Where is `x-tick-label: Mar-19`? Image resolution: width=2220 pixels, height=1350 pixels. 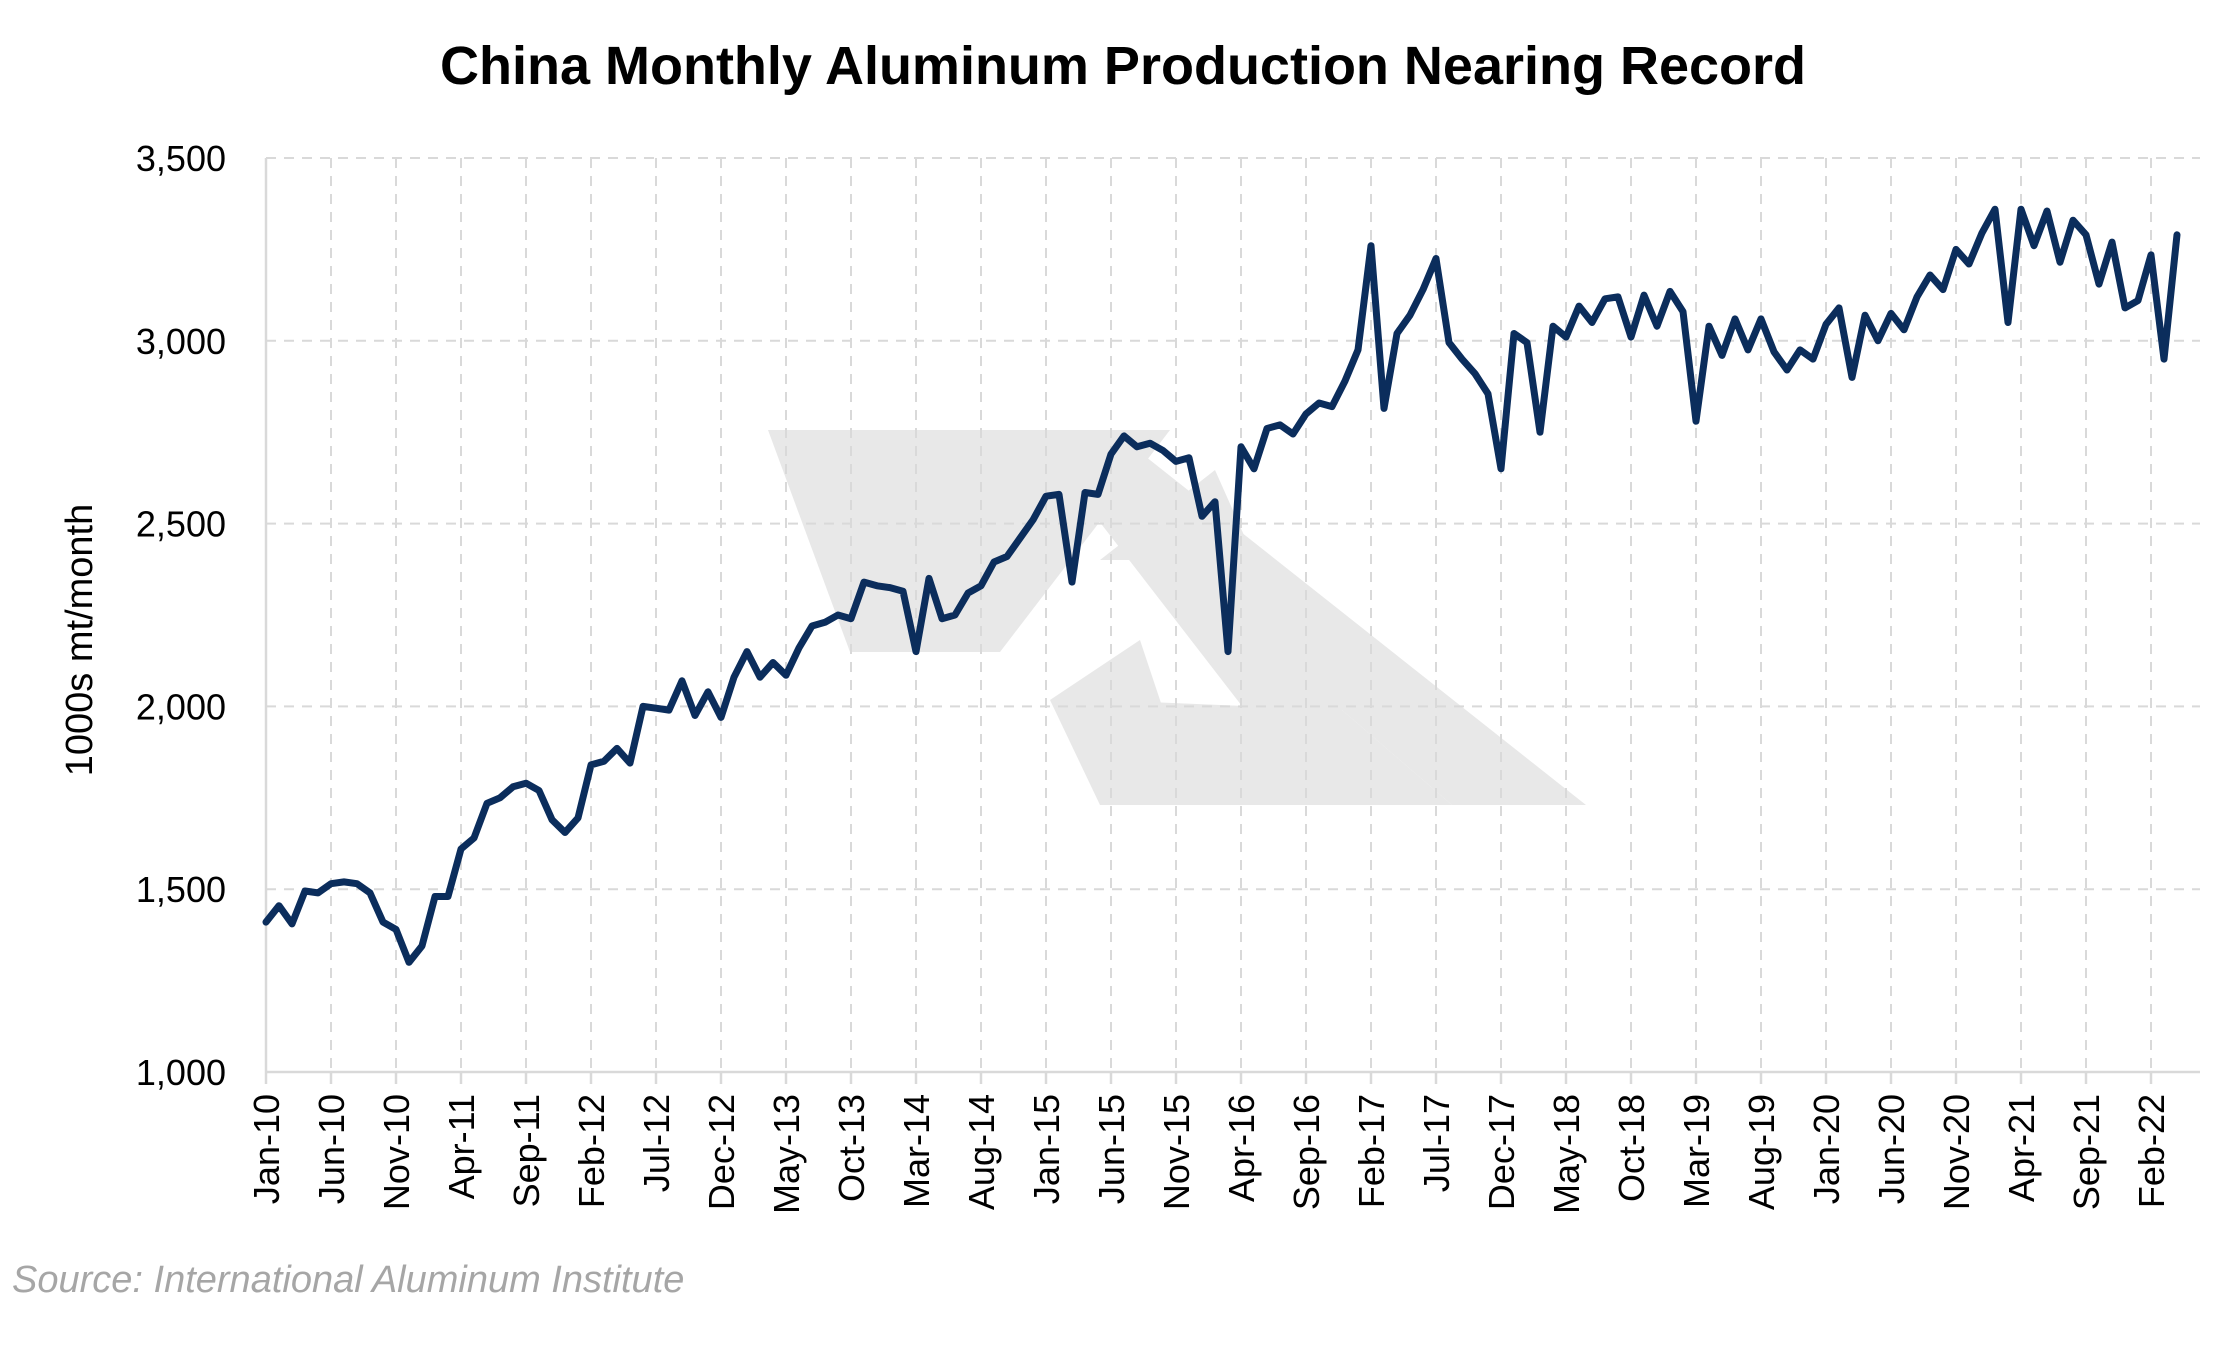
x-tick-label: Mar-19 is located at coordinates (1696, 1151).